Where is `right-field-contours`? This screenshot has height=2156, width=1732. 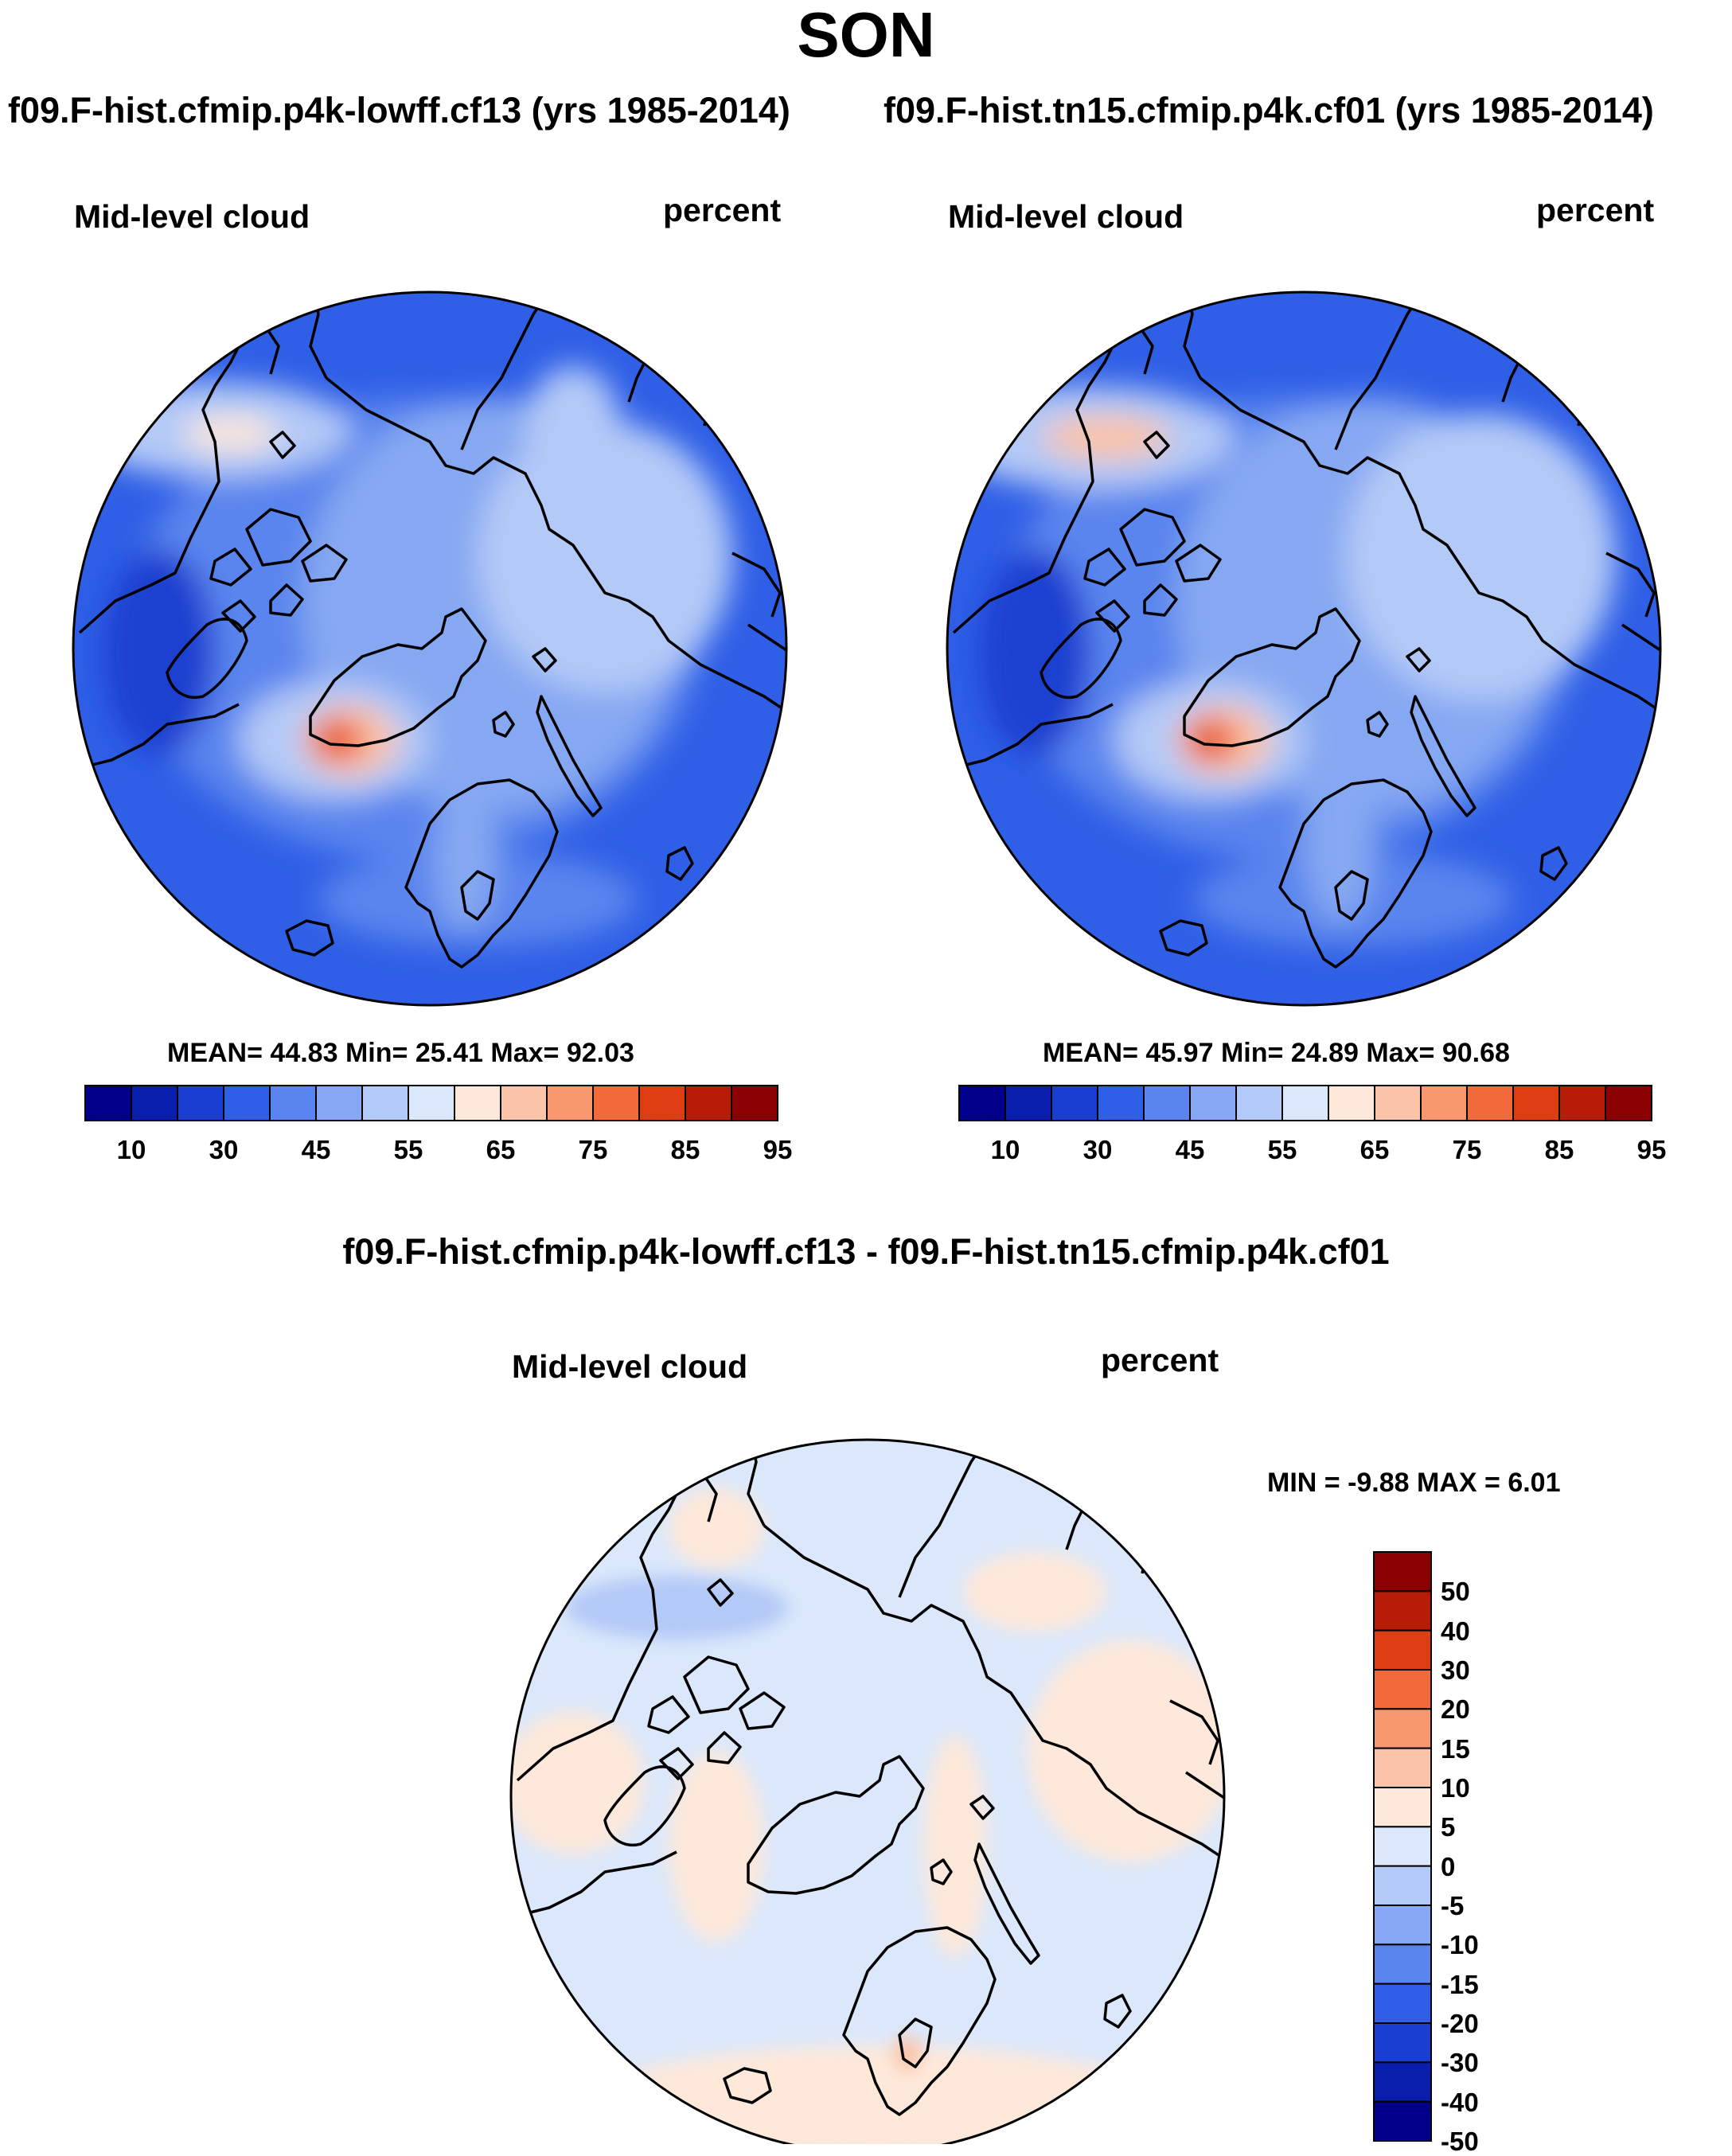 right-field-contours is located at coordinates (1281, 667).